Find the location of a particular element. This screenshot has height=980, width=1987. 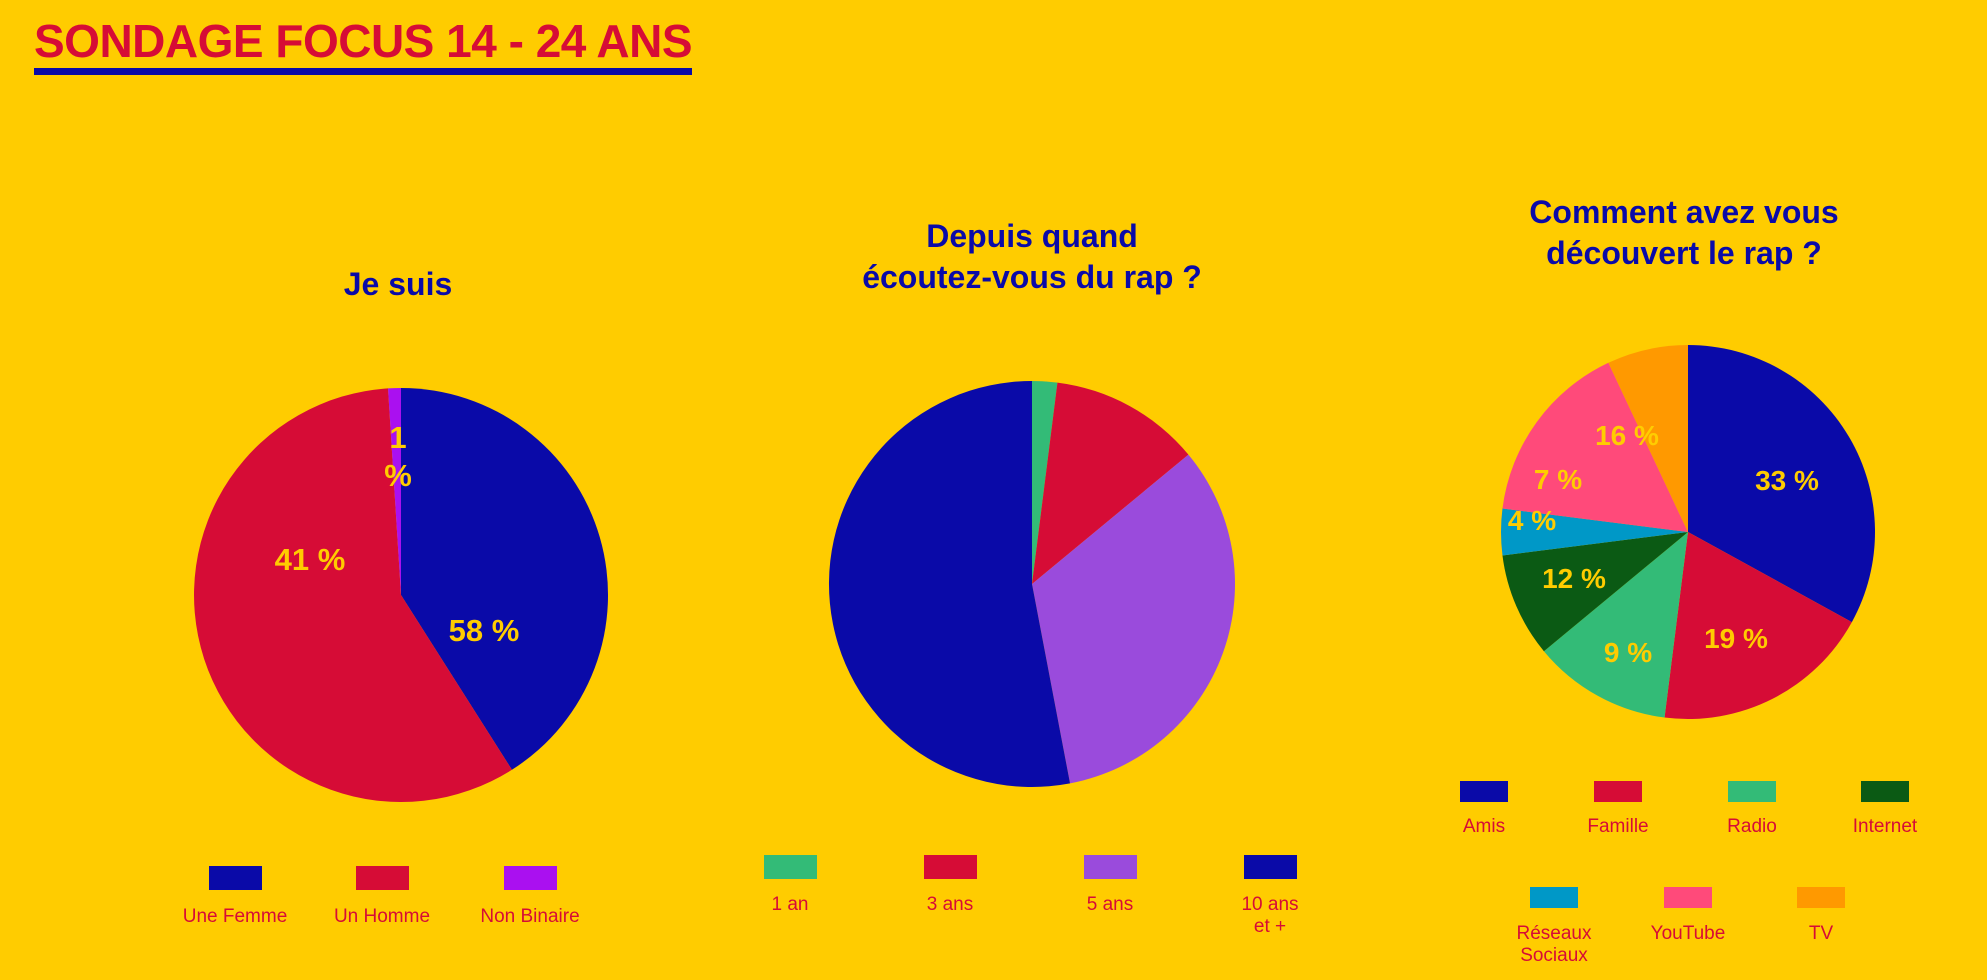

legend-item-une-femme: Une Femme is located at coordinates (235, 897).